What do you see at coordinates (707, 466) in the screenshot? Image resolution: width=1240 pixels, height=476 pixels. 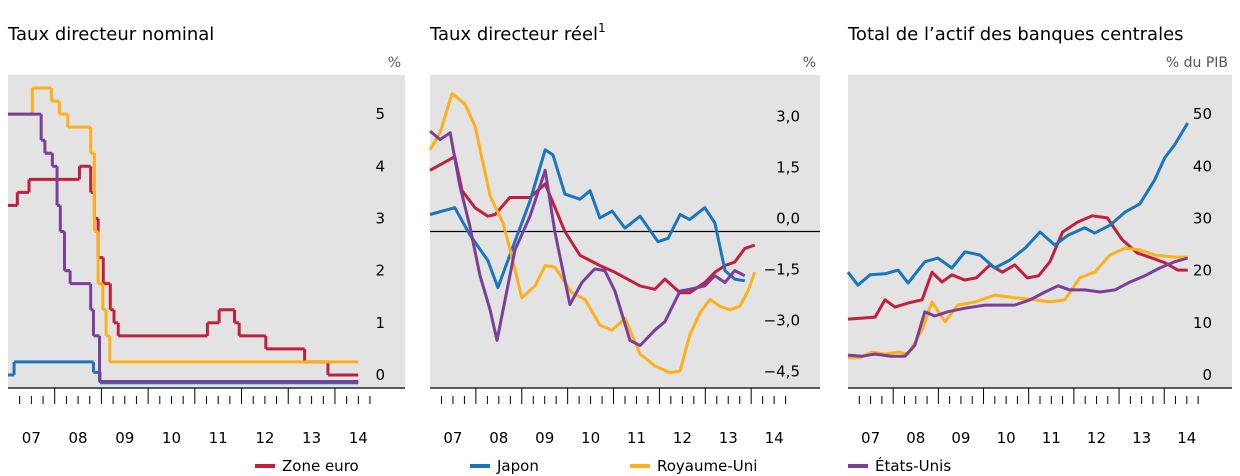 I see `legend-label: Royaume-Uni` at bounding box center [707, 466].